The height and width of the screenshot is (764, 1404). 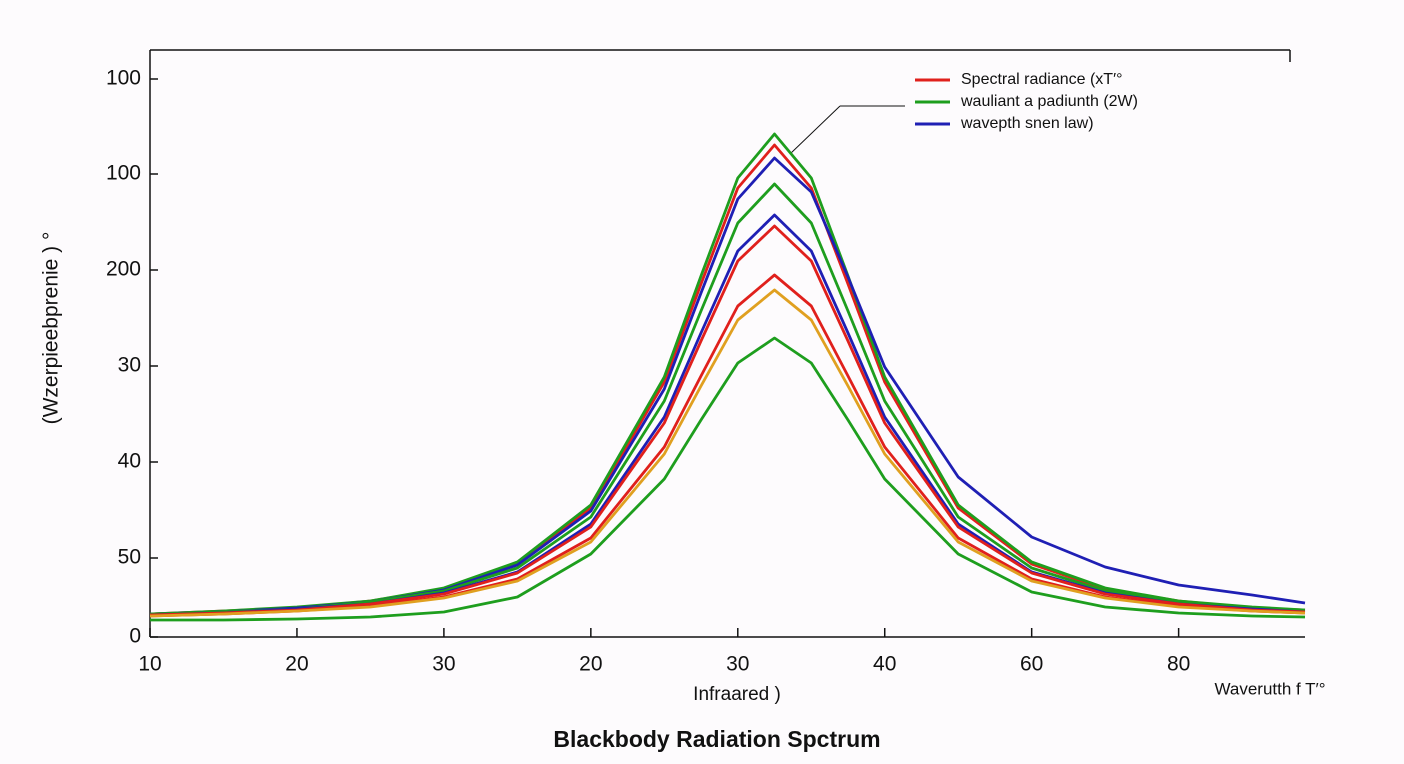 I want to click on y-tick-label: 0, so click(x=135, y=636).